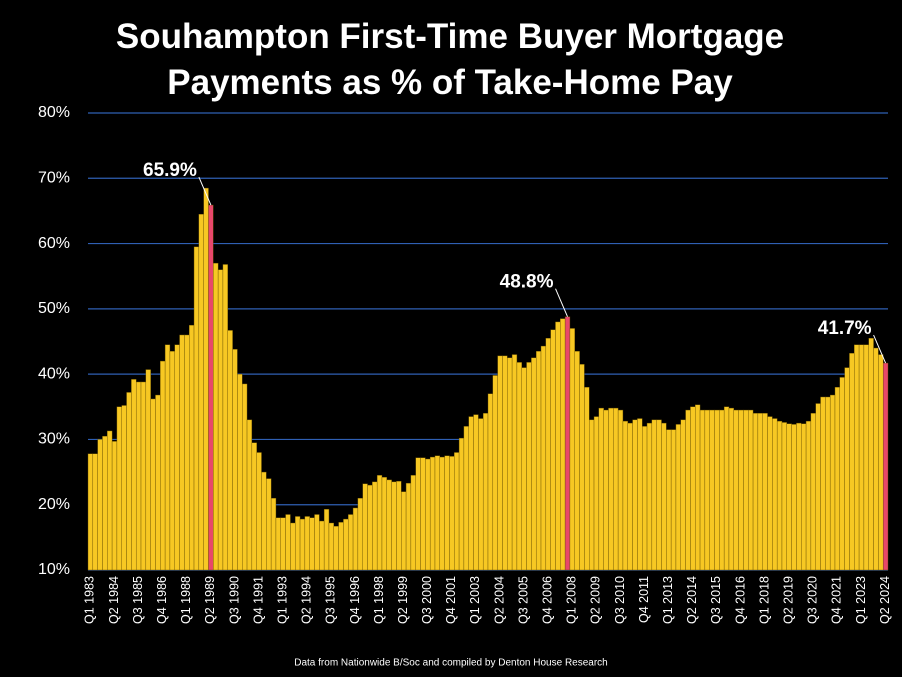  What do you see at coordinates (282, 600) in the screenshot?
I see `x-tick-label: Q1 1993` at bounding box center [282, 600].